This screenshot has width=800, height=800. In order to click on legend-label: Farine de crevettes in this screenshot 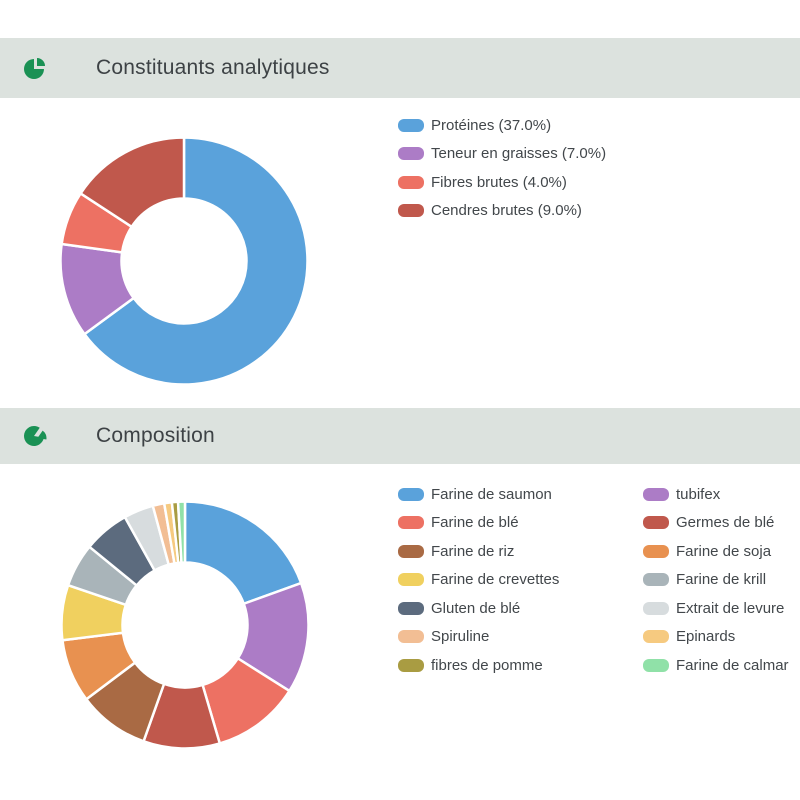, I will do `click(495, 580)`.